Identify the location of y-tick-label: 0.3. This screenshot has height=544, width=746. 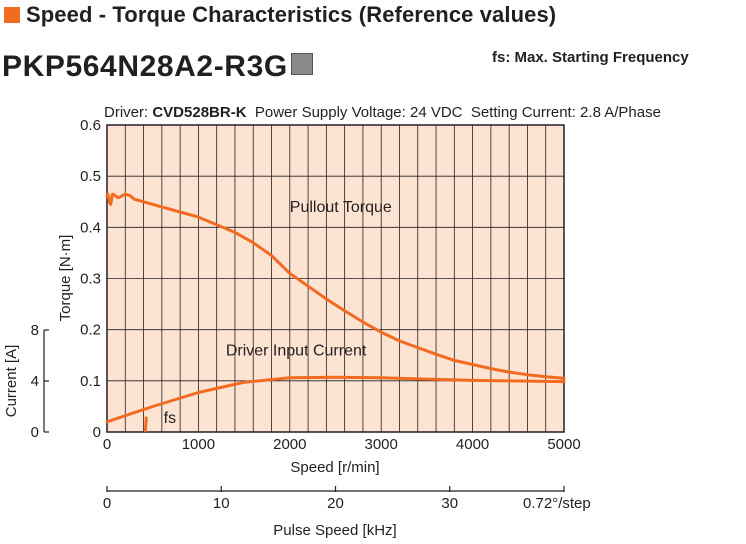
(90, 279).